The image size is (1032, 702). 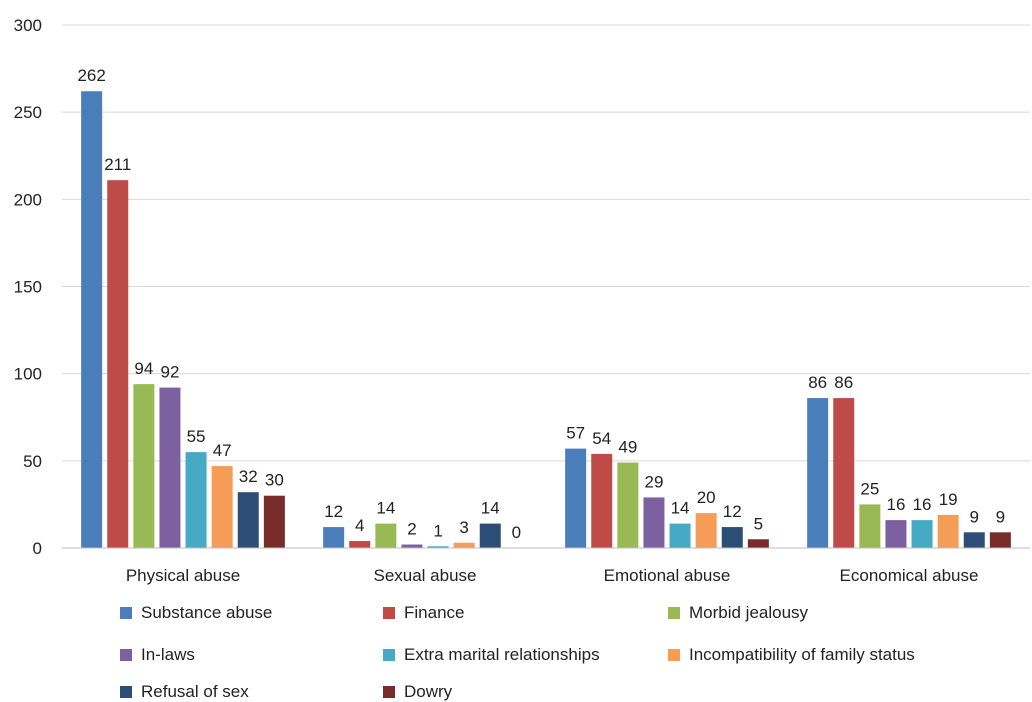 I want to click on legend-label: Substance abuse, so click(x=206, y=612).